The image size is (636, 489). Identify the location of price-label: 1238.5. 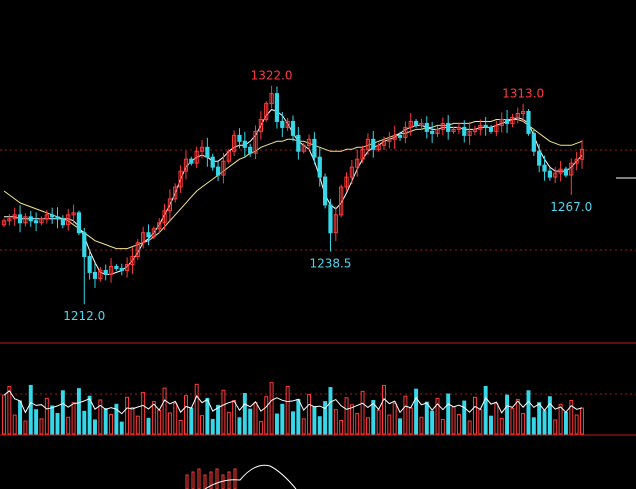
(330, 264).